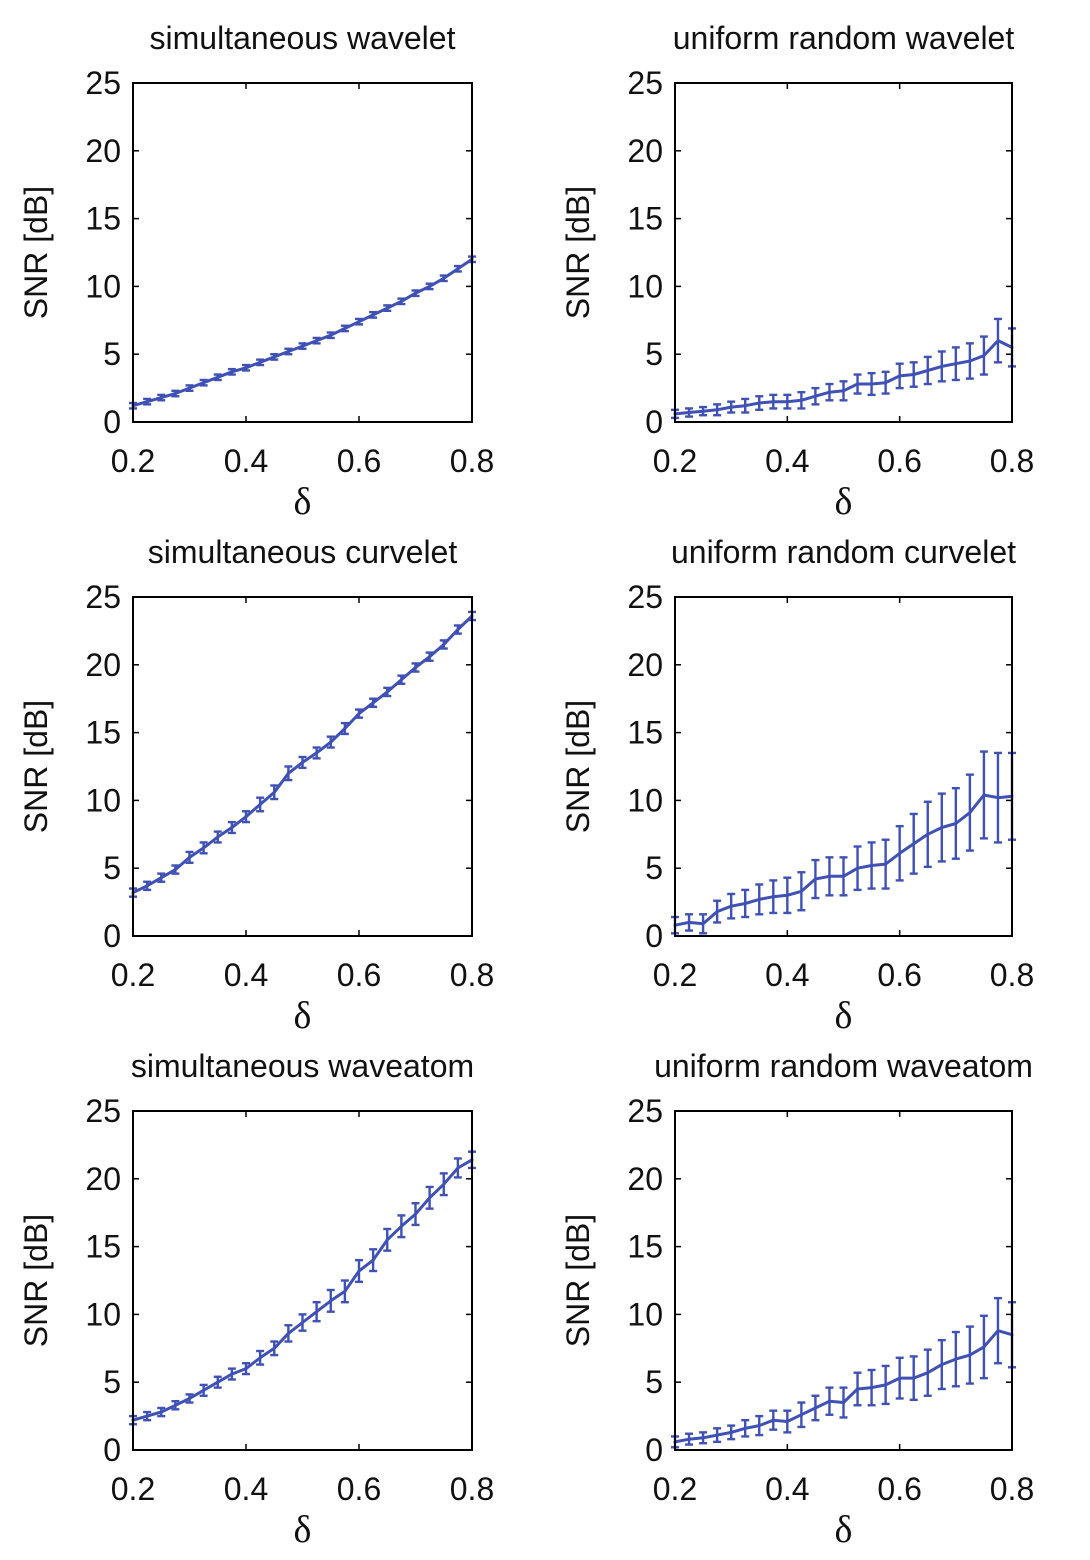 The image size is (1090, 1560). Describe the element at coordinates (303, 1016) in the screenshot. I see `x-axis-label: δ` at that location.